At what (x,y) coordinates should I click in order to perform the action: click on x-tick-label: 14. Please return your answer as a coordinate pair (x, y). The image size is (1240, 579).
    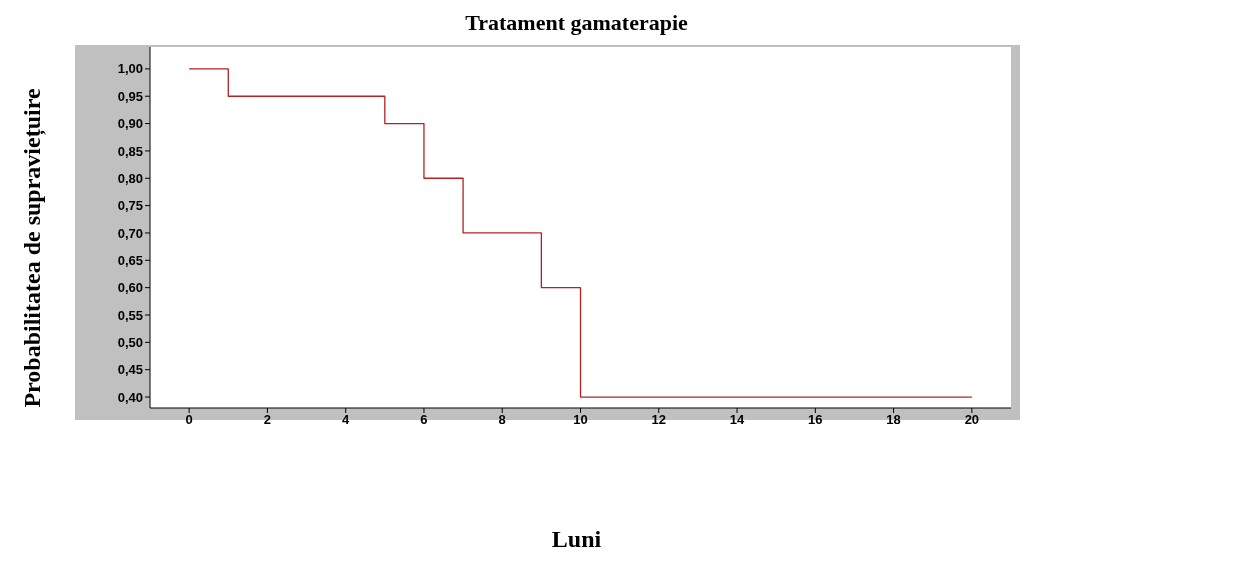
    Looking at the image, I should click on (737, 420).